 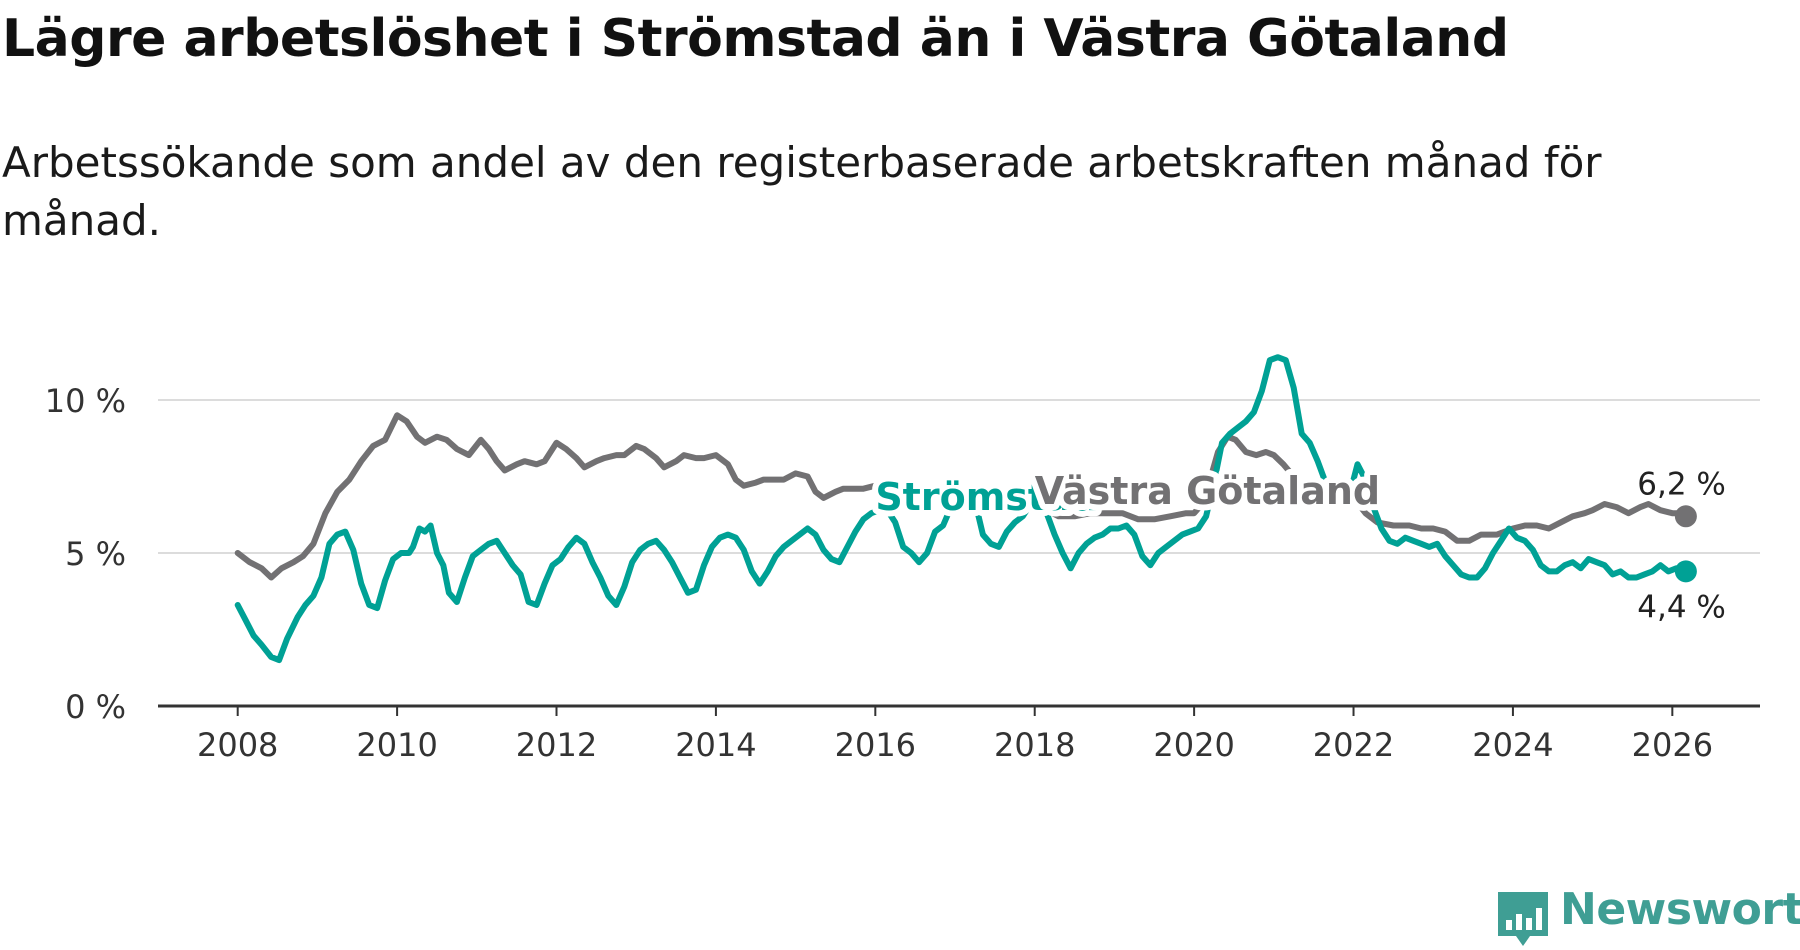 What do you see at coordinates (1681, 607) in the screenshot?
I see `end-label-str-mstad: 4,4 %` at bounding box center [1681, 607].